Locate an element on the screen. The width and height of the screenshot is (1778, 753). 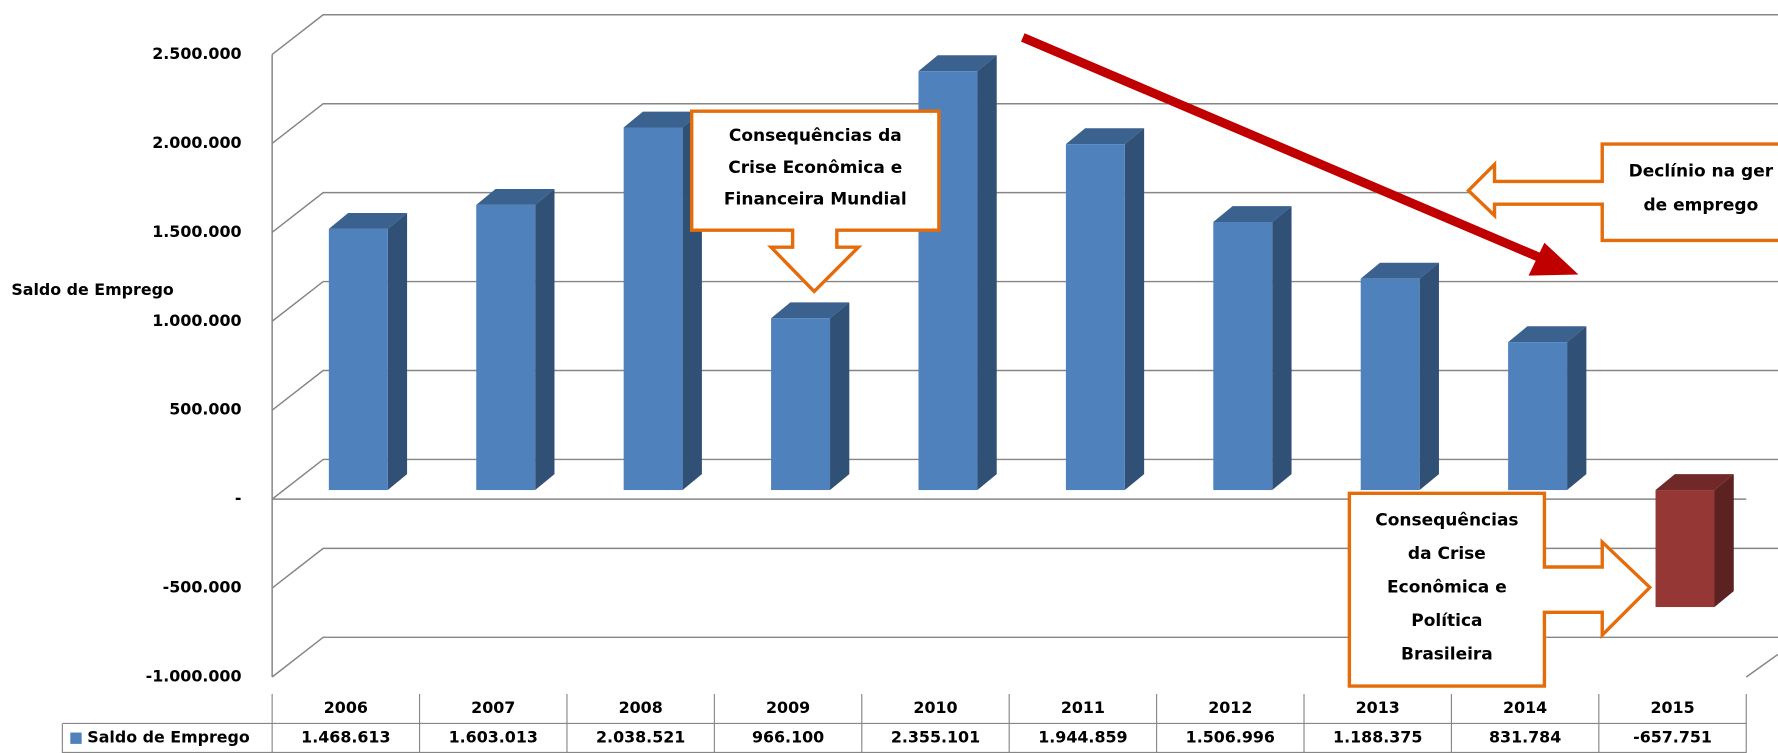
x-tick-label: 2008 is located at coordinates (641, 707).